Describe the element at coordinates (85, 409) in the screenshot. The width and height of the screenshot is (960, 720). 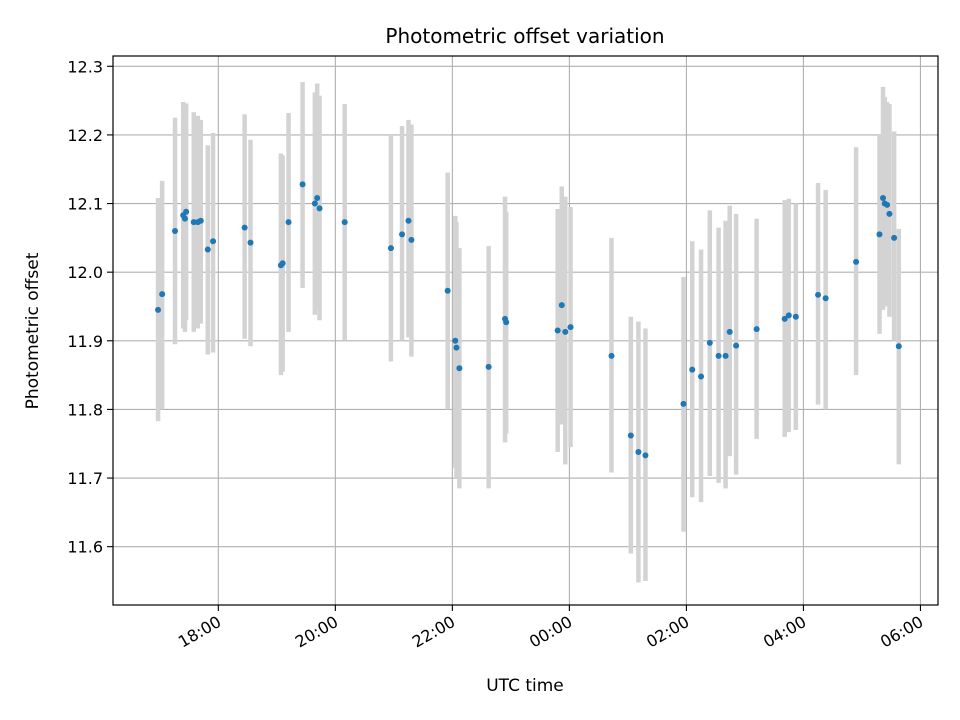
I see `y-tick-label: 11.8` at that location.